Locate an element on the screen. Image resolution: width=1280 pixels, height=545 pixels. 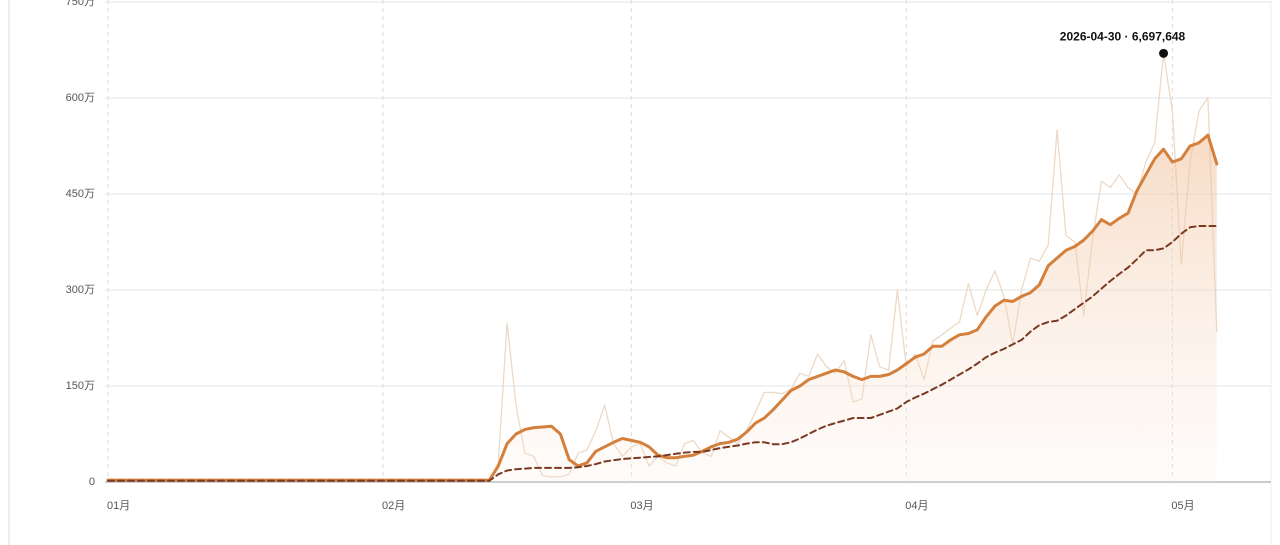
y-tick-label: 600万 is located at coordinates (80, 98).